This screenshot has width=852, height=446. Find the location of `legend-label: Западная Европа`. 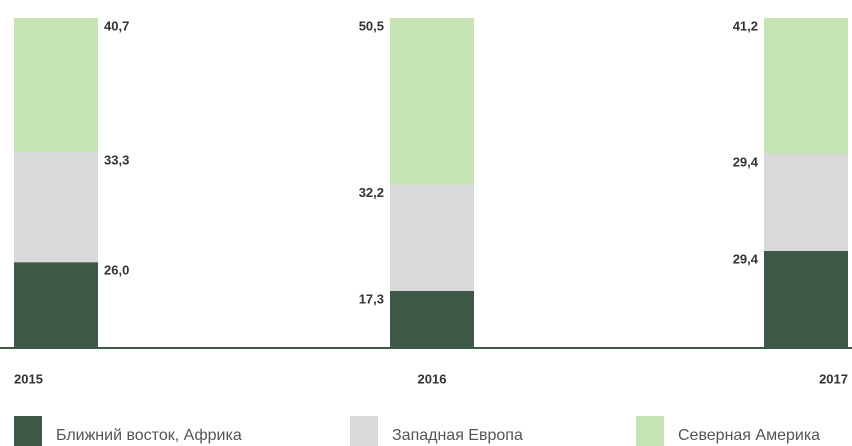

legend-label: Западная Европа is located at coordinates (457, 435).